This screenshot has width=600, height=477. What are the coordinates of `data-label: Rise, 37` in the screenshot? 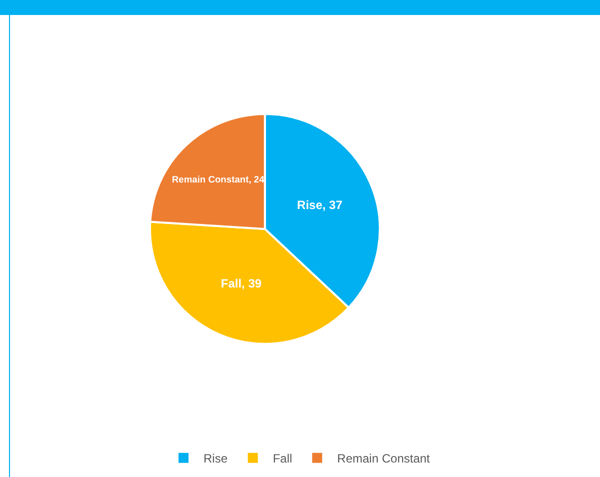 It's located at (320, 205).